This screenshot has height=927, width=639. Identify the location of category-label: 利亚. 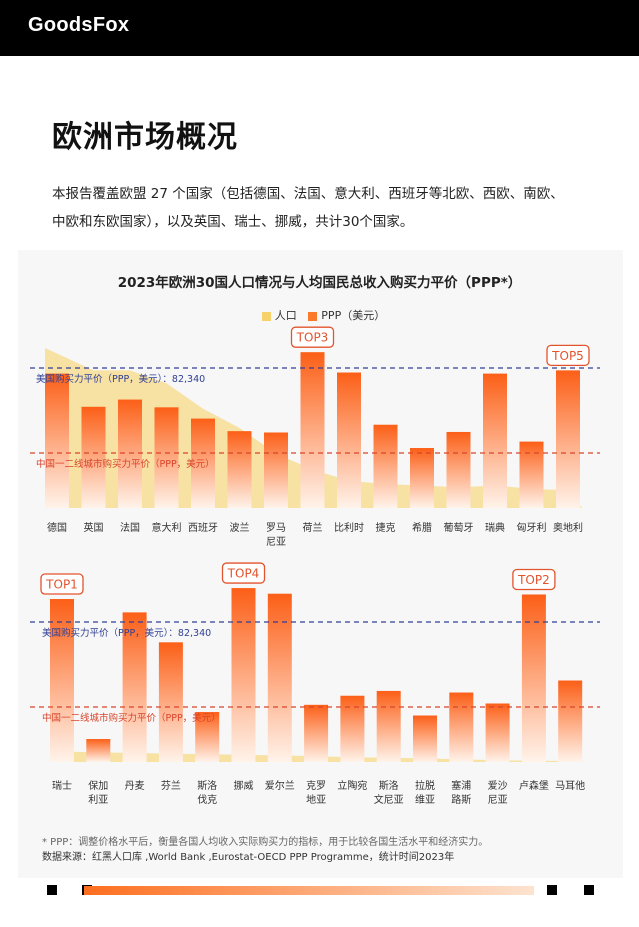
(98, 800).